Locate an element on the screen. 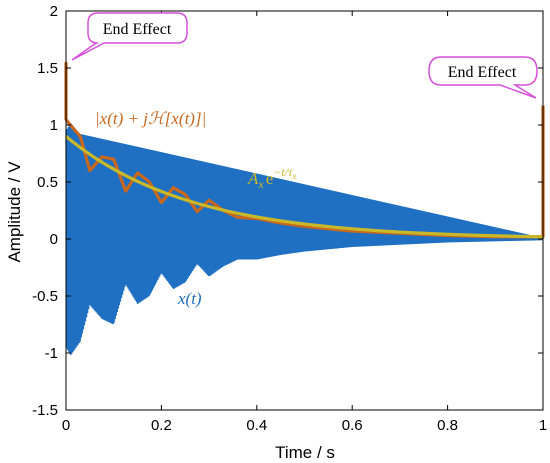 The height and width of the screenshot is (463, 550). y-tick-label: -1.5 is located at coordinates (45, 410).